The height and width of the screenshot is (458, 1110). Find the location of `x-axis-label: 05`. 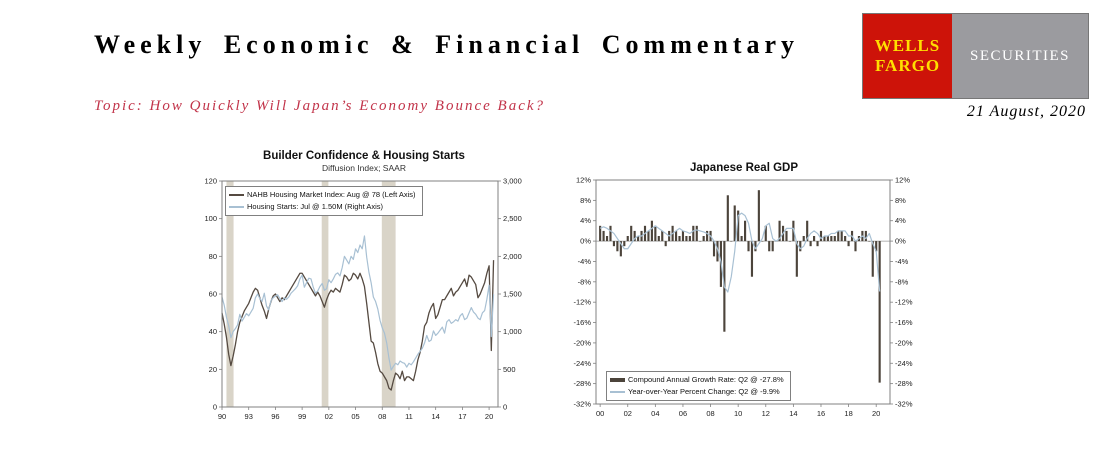

x-axis-label: 05 is located at coordinates (355, 416).